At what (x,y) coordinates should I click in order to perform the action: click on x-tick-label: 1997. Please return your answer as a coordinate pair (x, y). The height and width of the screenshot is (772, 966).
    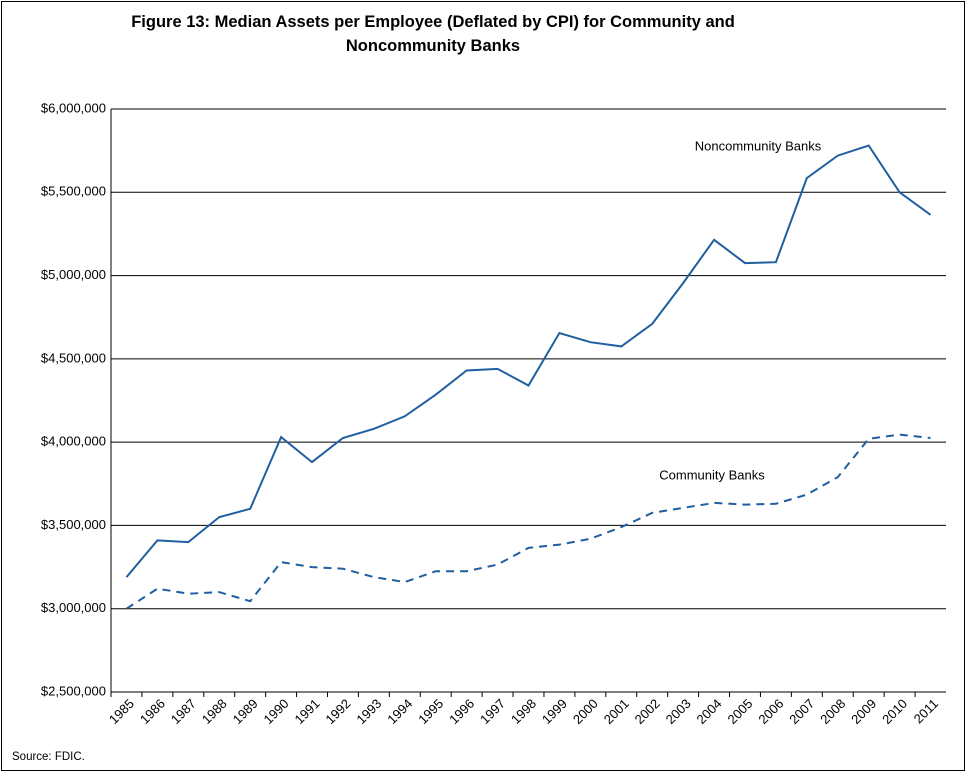
    Looking at the image, I should click on (492, 711).